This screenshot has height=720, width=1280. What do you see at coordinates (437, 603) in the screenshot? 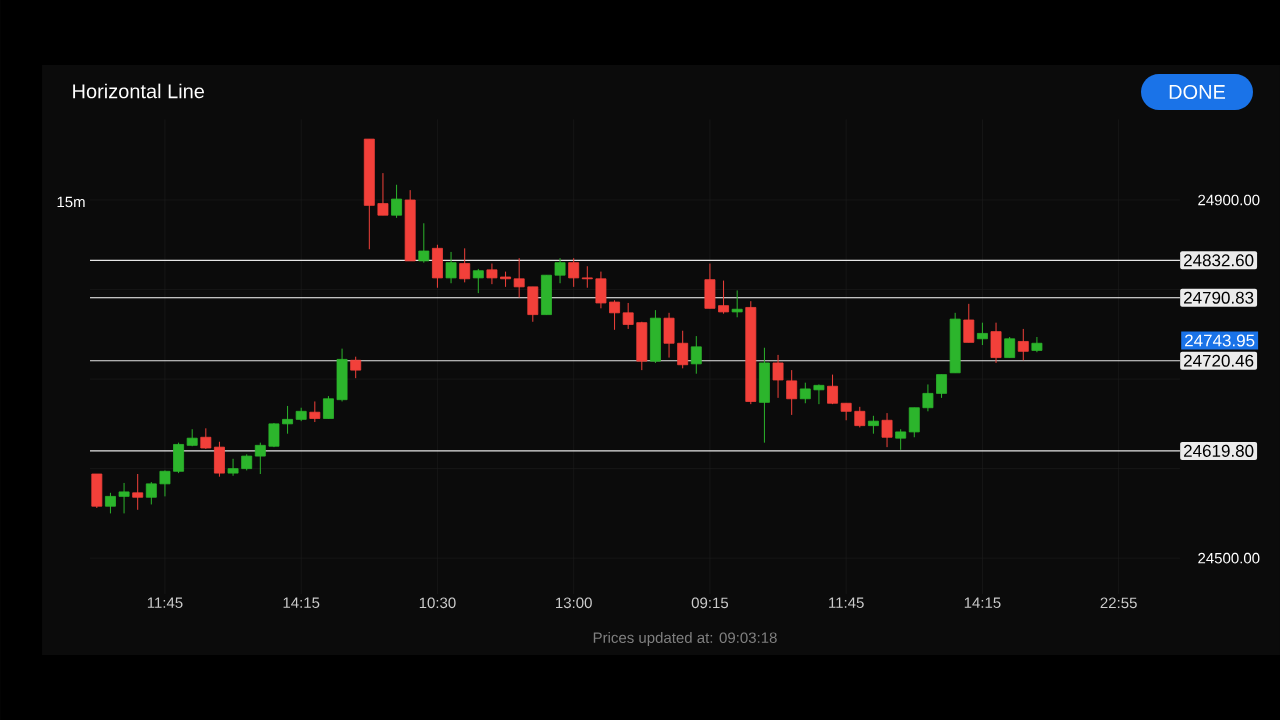
I see `x-tick-label: 10:30` at bounding box center [437, 603].